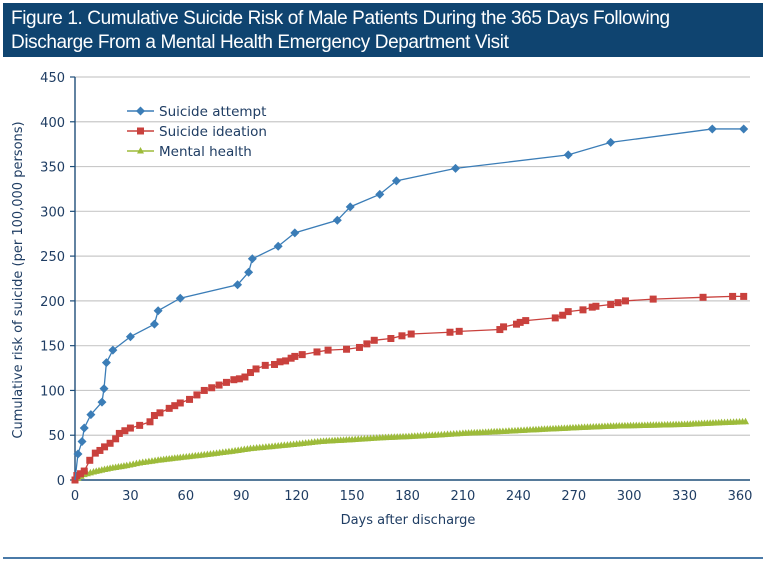  What do you see at coordinates (130, 496) in the screenshot?
I see `x-tick-label: 30` at bounding box center [130, 496].